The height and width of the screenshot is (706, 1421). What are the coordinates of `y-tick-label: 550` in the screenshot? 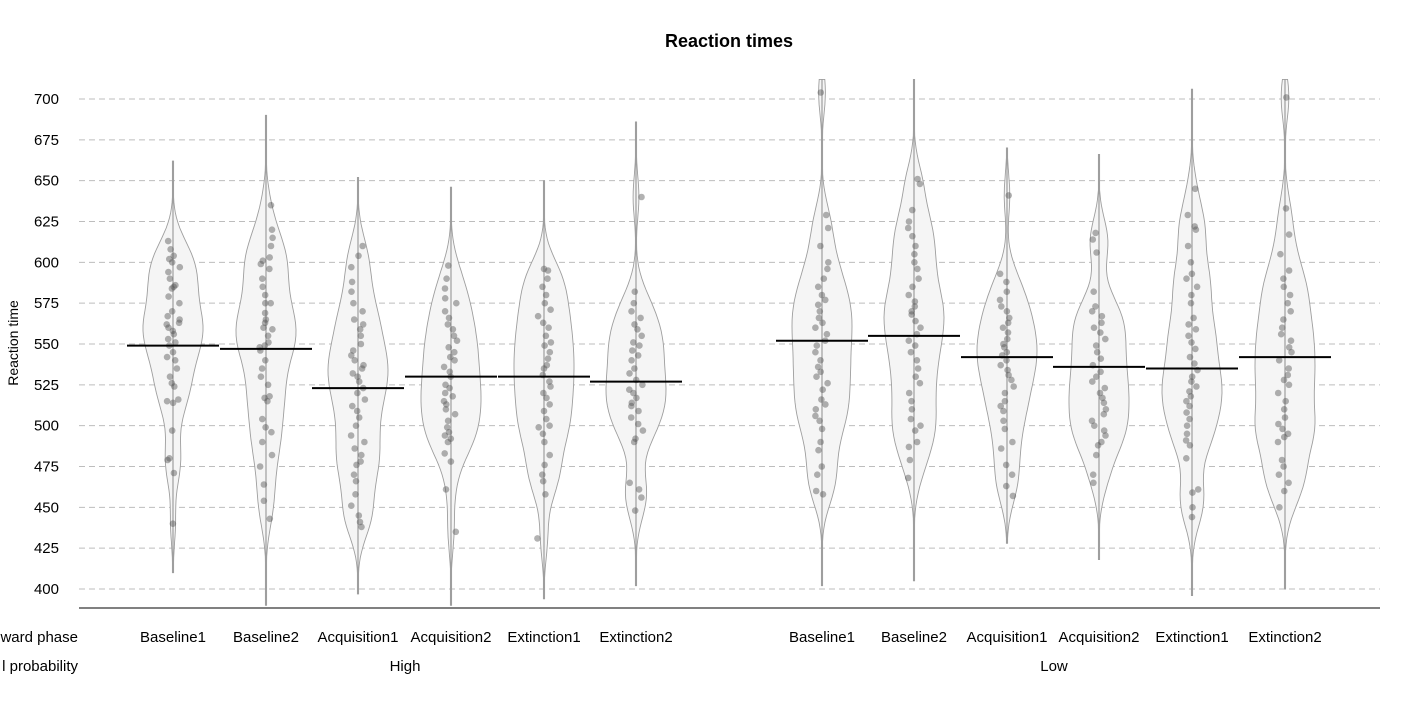 It's located at (46, 344).